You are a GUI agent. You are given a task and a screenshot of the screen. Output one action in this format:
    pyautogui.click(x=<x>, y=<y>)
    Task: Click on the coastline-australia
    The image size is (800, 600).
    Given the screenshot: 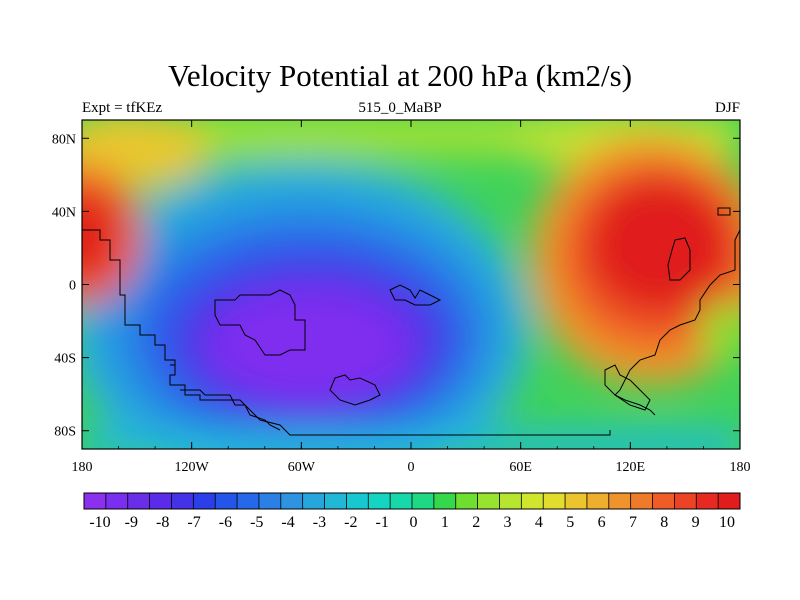 What is the action you would take?
    pyautogui.click(x=627, y=387)
    